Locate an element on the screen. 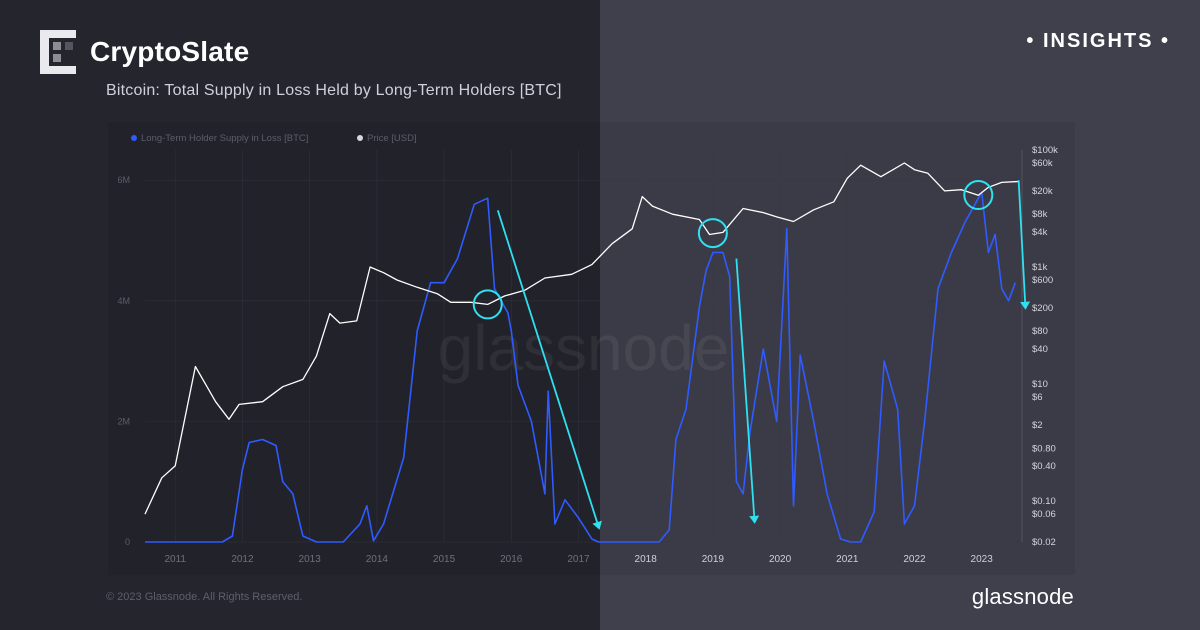  y-right-tick-label: $200 is located at coordinates (1042, 308).